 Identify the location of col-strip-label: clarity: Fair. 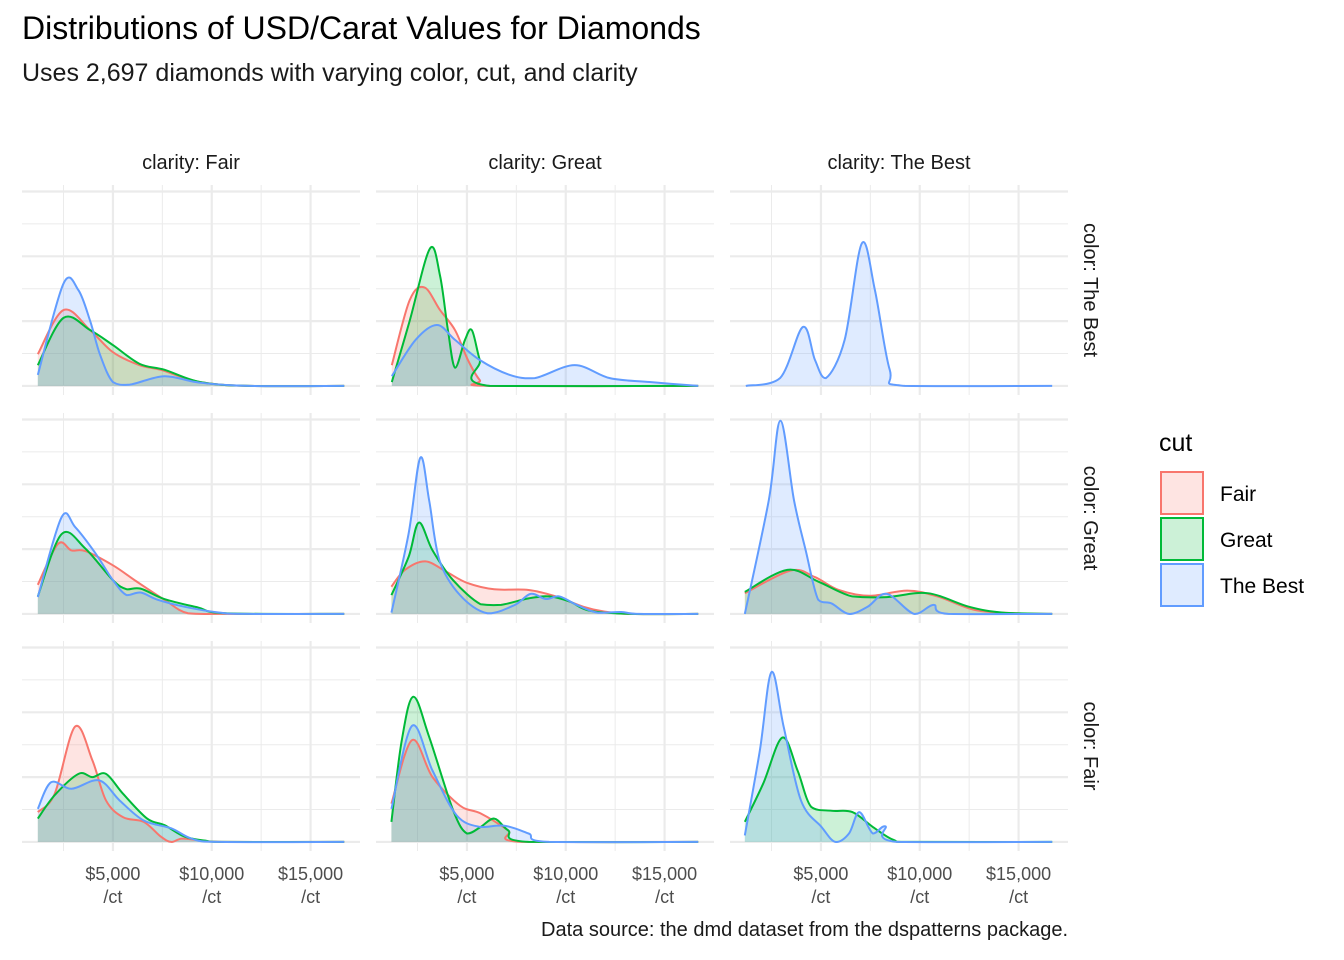
(191, 163).